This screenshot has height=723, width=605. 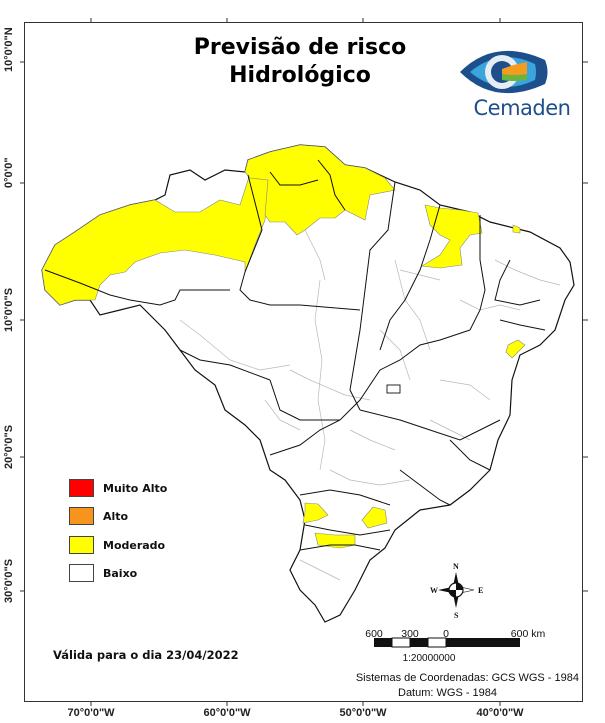 What do you see at coordinates (9, 446) in the screenshot?
I see `lat-label-20s: 20°0'0"S` at bounding box center [9, 446].